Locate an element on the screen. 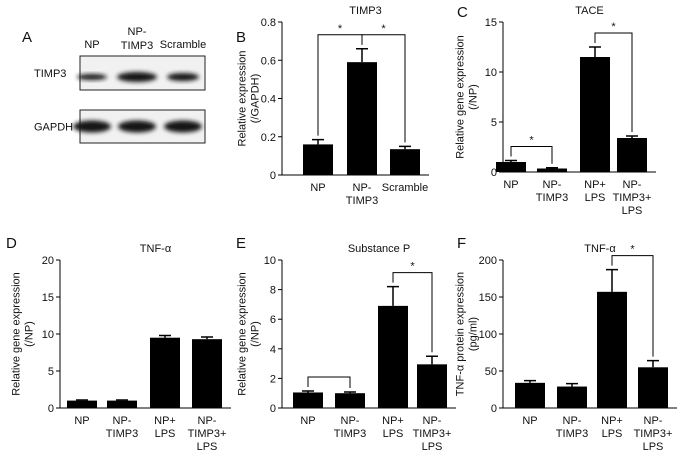  y-tick-label: 0.2 is located at coordinates (268, 138).